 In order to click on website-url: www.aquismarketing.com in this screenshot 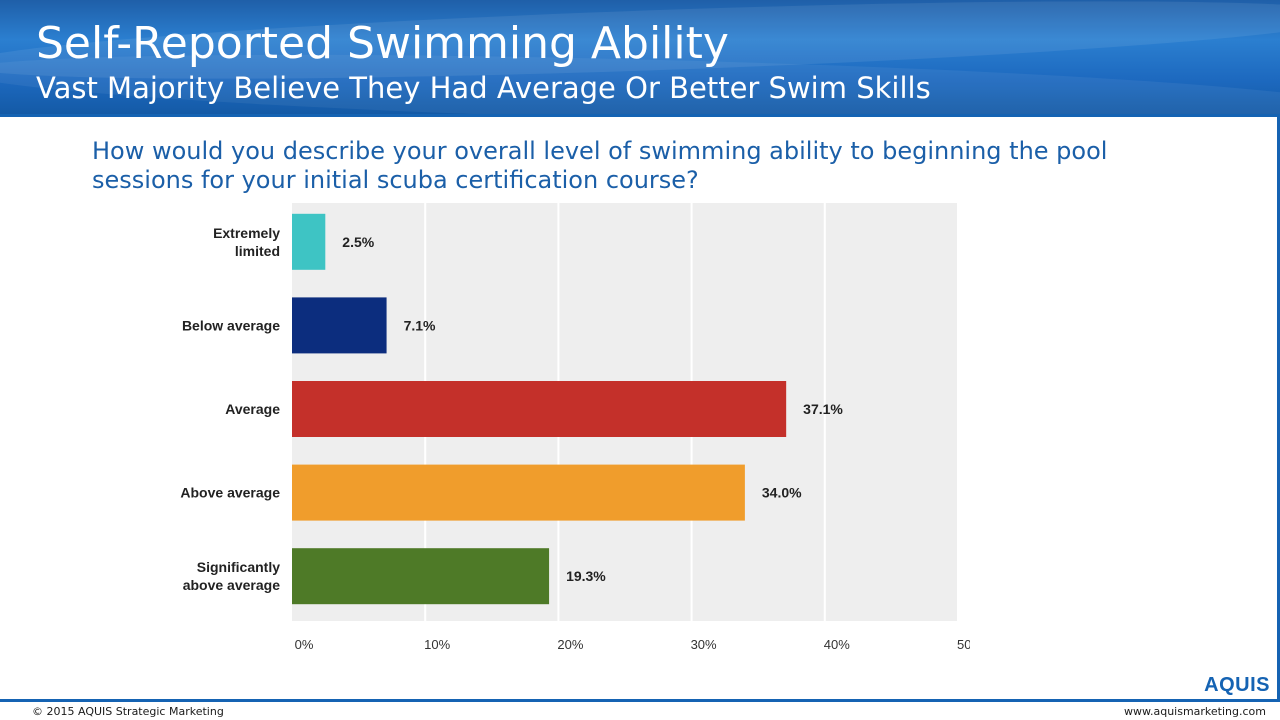, I will do `click(1195, 711)`.